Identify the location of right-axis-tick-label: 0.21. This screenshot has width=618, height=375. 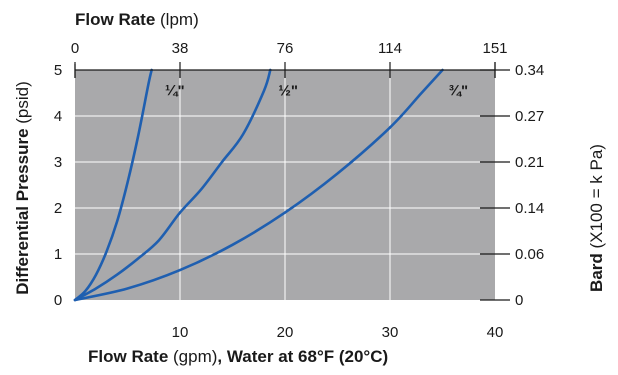
(529, 162).